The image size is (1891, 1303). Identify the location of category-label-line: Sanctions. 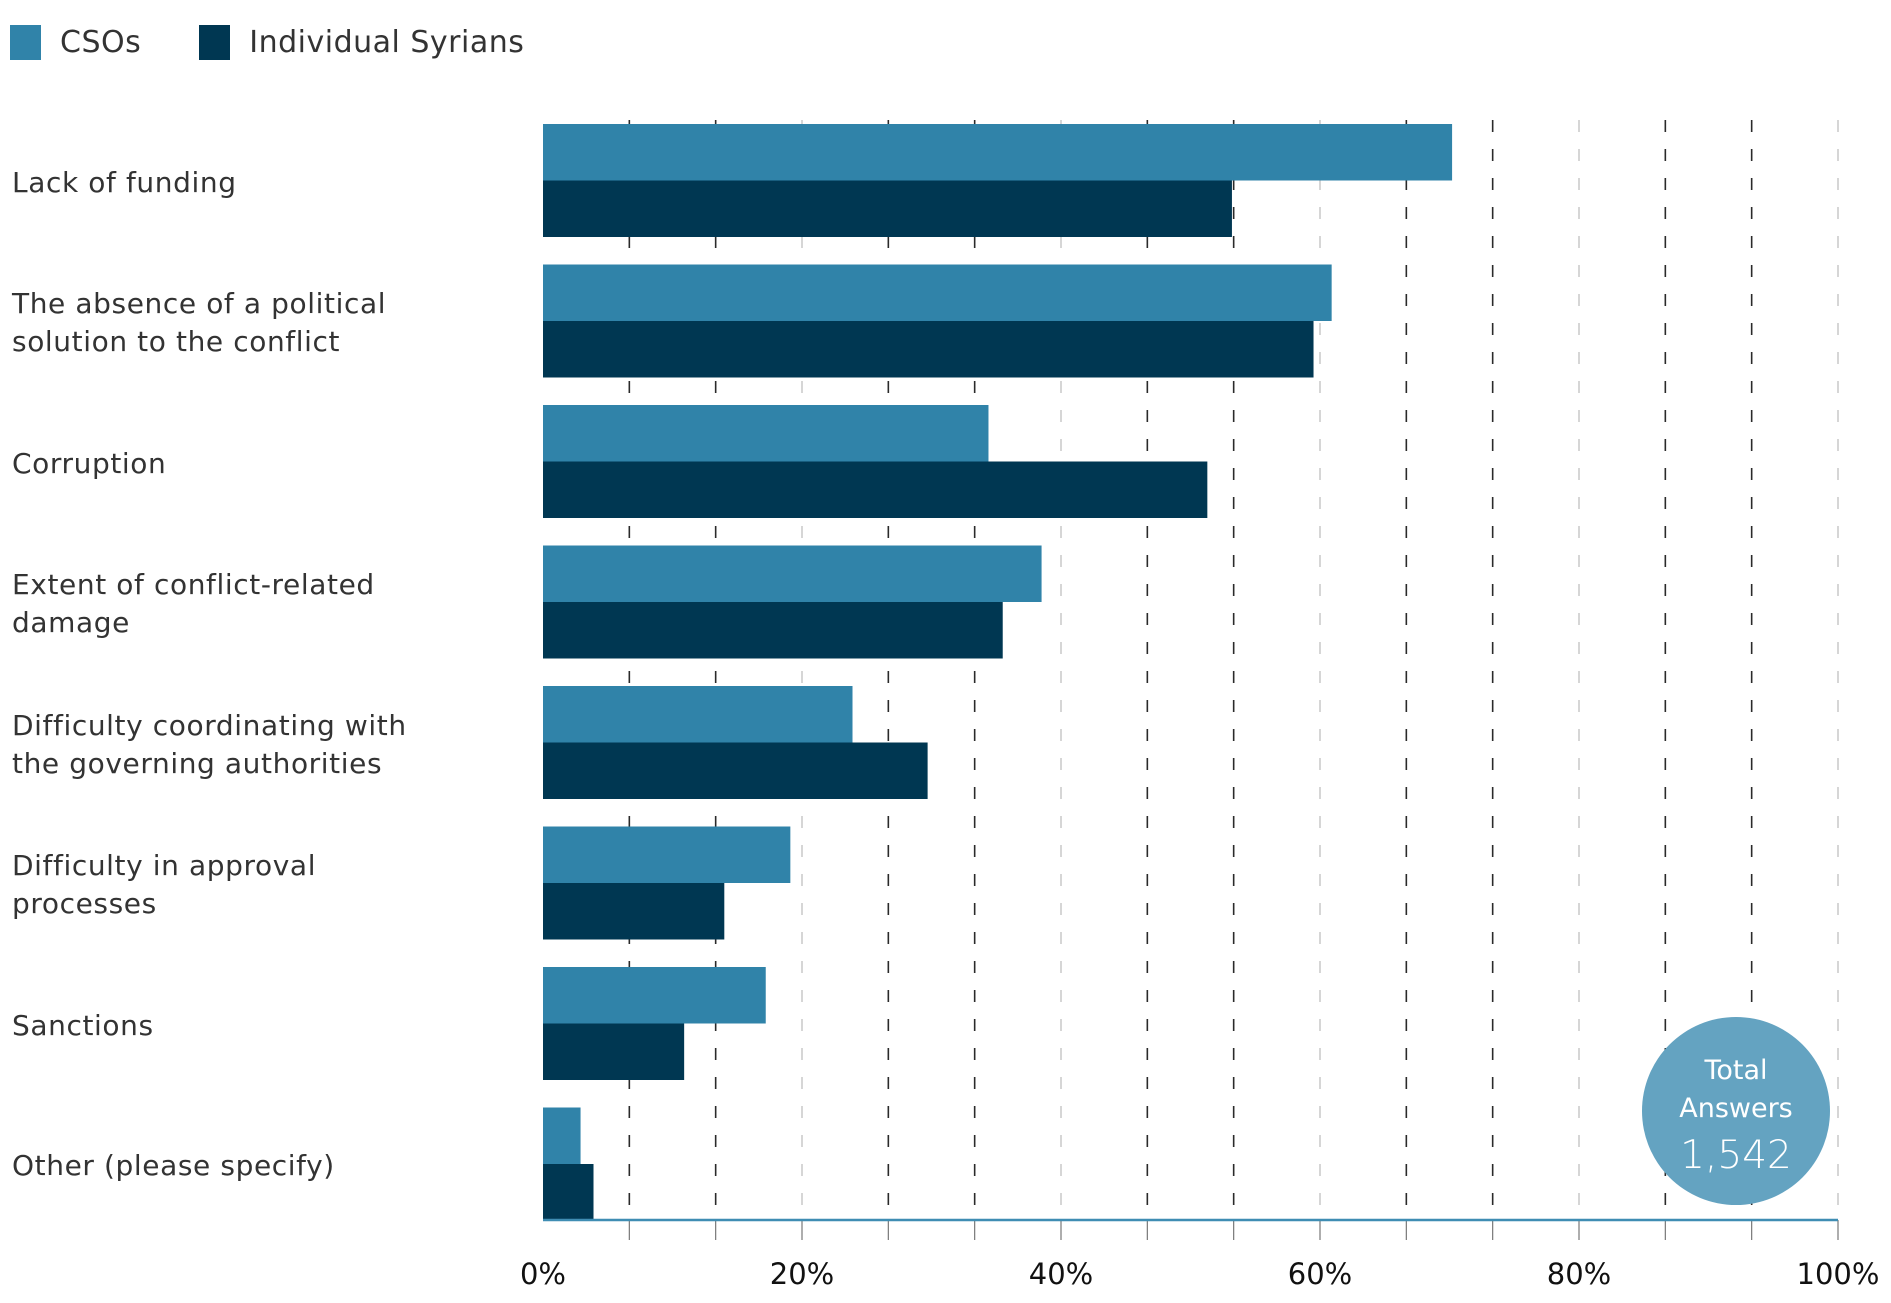
(83, 1025).